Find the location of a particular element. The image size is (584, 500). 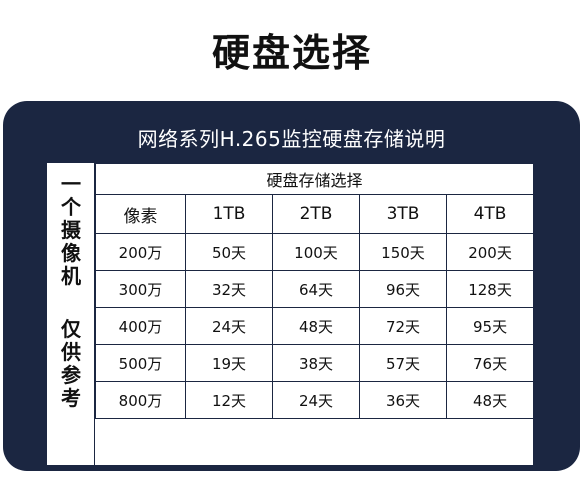

side-label-char: 供 is located at coordinates (71, 352).